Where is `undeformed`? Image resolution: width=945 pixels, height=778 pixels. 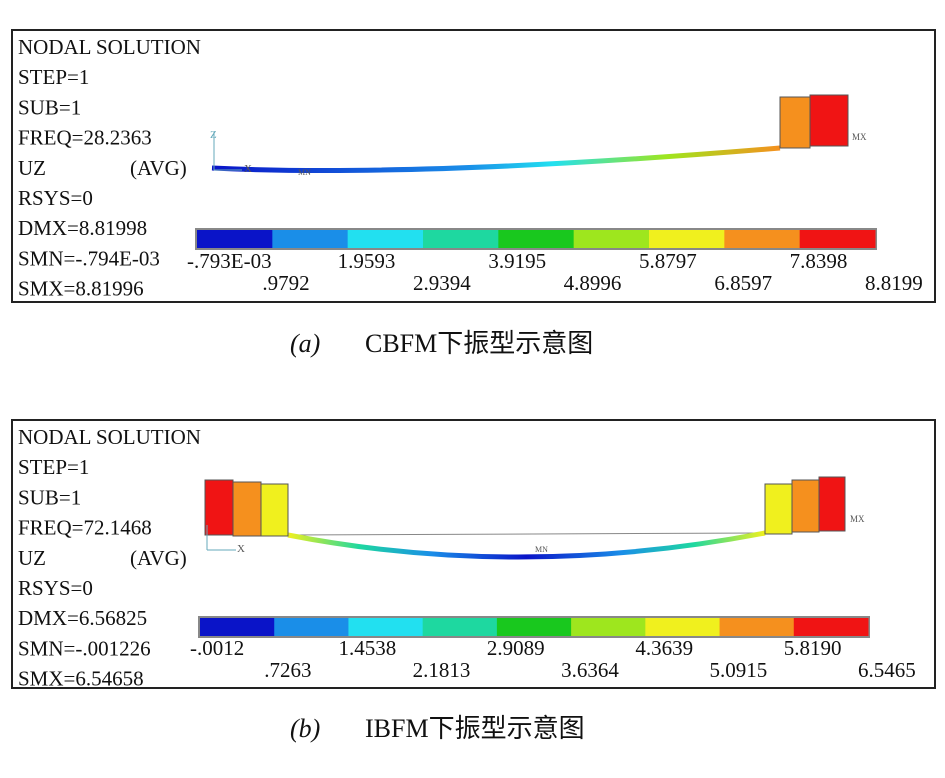
undeformed is located at coordinates (526, 534).